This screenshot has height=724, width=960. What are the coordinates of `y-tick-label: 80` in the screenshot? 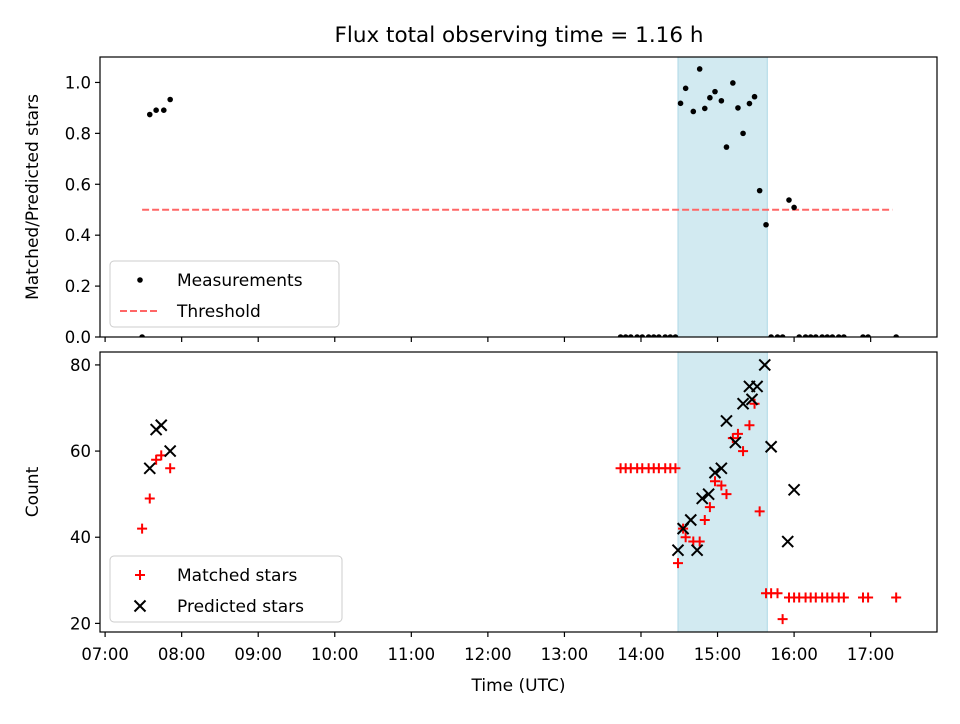 It's located at (80, 365).